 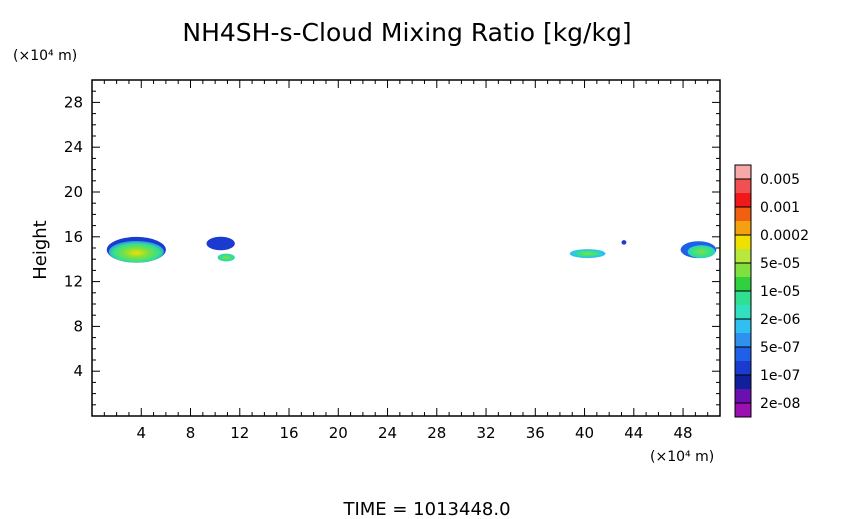 What do you see at coordinates (780, 264) in the screenshot?
I see `colorbar-label: 5e-05` at bounding box center [780, 264].